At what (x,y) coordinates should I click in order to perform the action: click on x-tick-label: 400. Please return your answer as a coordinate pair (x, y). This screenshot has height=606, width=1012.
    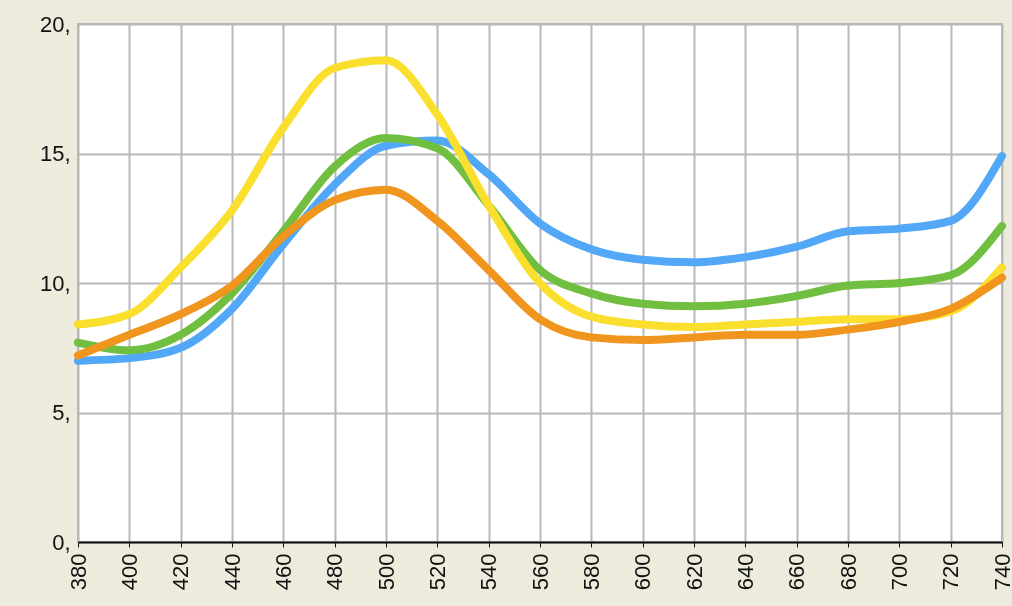
    Looking at the image, I should click on (129, 572).